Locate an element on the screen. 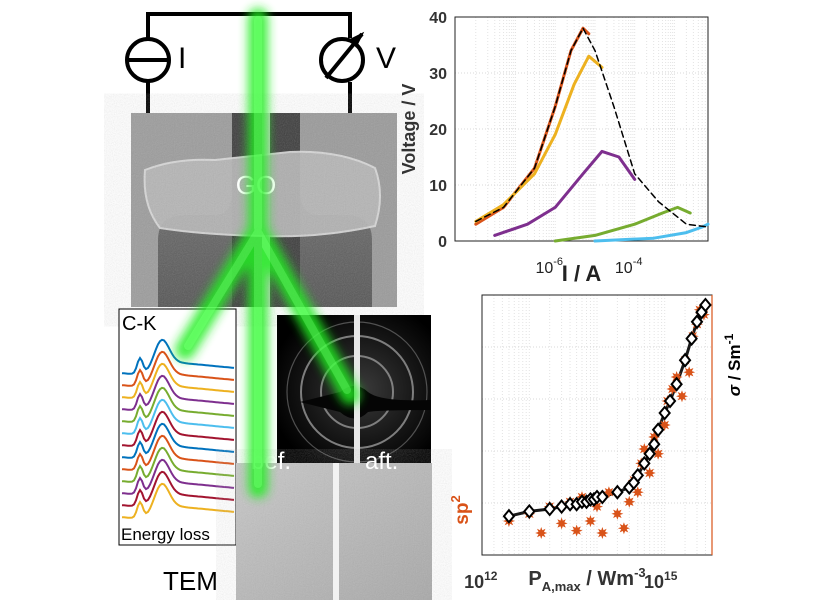 The width and height of the screenshot is (838, 600). v-xtick: 10⁻⁴ is located at coordinates (629, 266).